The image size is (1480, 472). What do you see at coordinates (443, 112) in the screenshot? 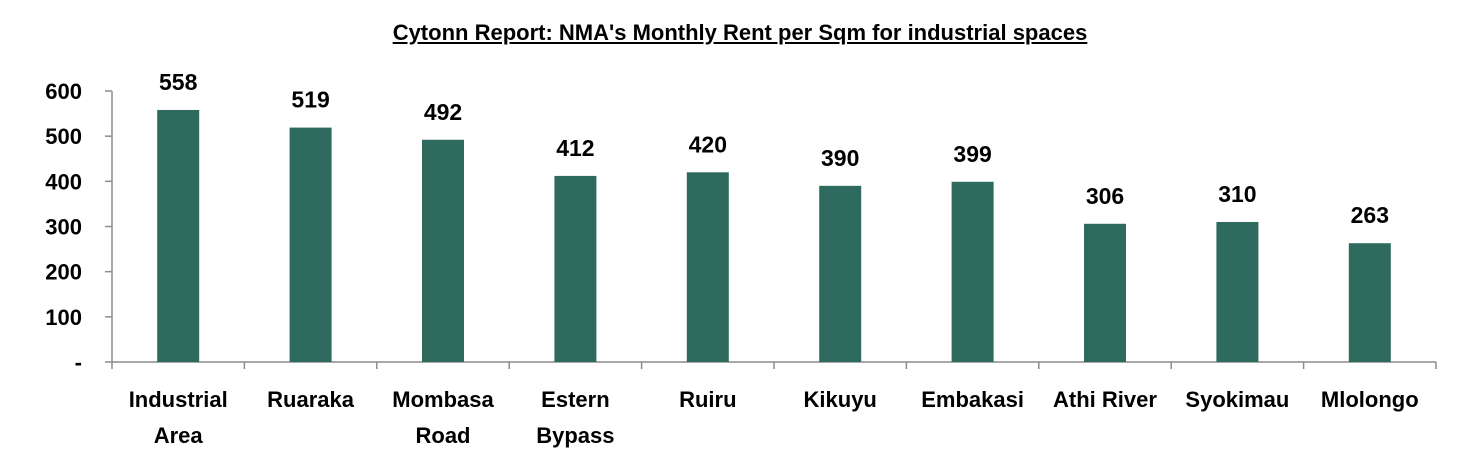
I see `data-label: 492` at bounding box center [443, 112].